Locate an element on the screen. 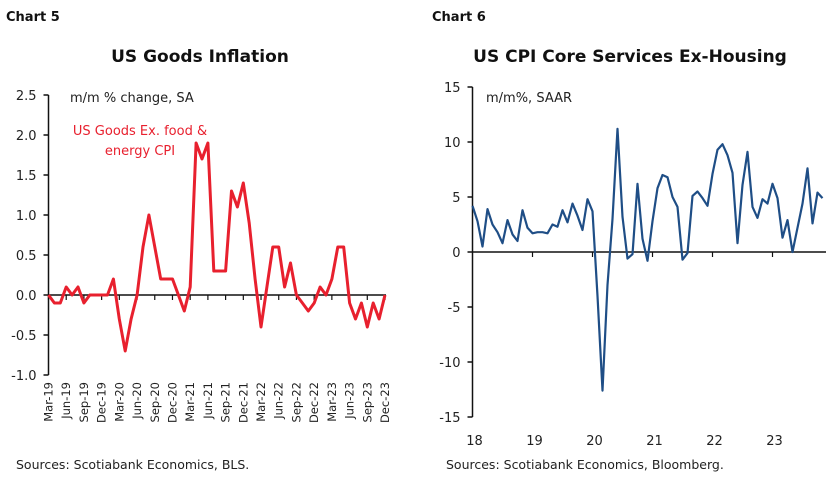 This screenshot has height=483, width=828. y-tick-label: 2.5 is located at coordinates (26, 96).